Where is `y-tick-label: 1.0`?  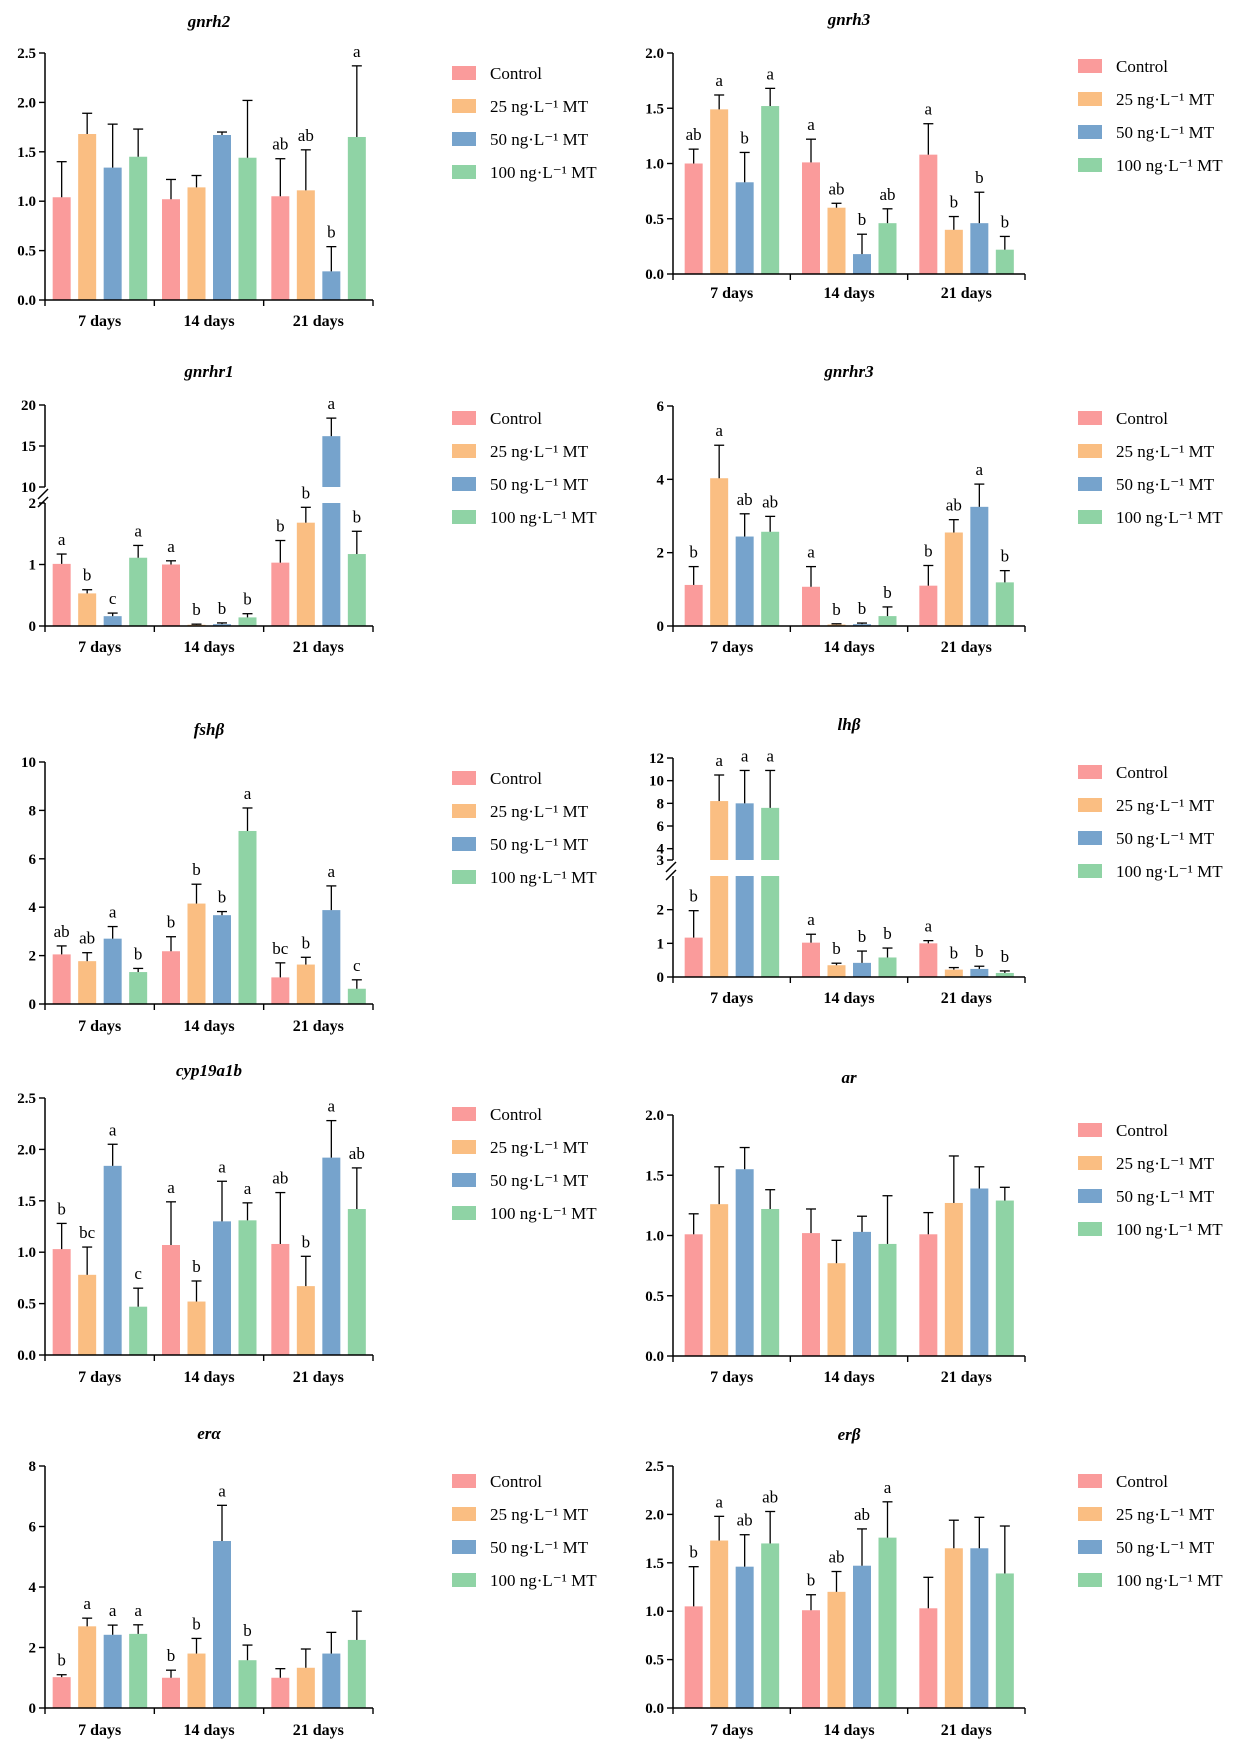
y-tick-label: 1.0 is located at coordinates (654, 1237).